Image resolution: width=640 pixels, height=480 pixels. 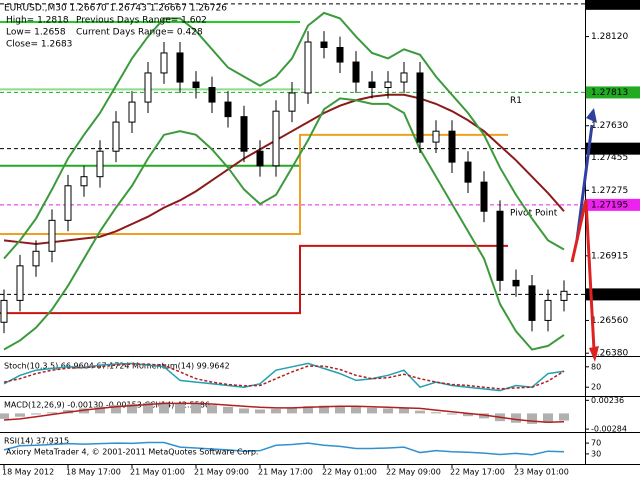 I want to click on annotation: Current Days Range= 0.428, so click(x=139, y=33).